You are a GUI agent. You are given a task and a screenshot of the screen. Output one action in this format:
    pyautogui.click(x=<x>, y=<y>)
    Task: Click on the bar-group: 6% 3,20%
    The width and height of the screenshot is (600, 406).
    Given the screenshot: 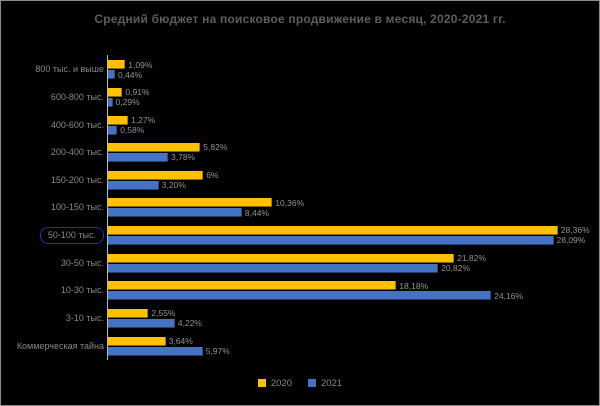 What is the action you would take?
    pyautogui.click(x=353, y=180)
    